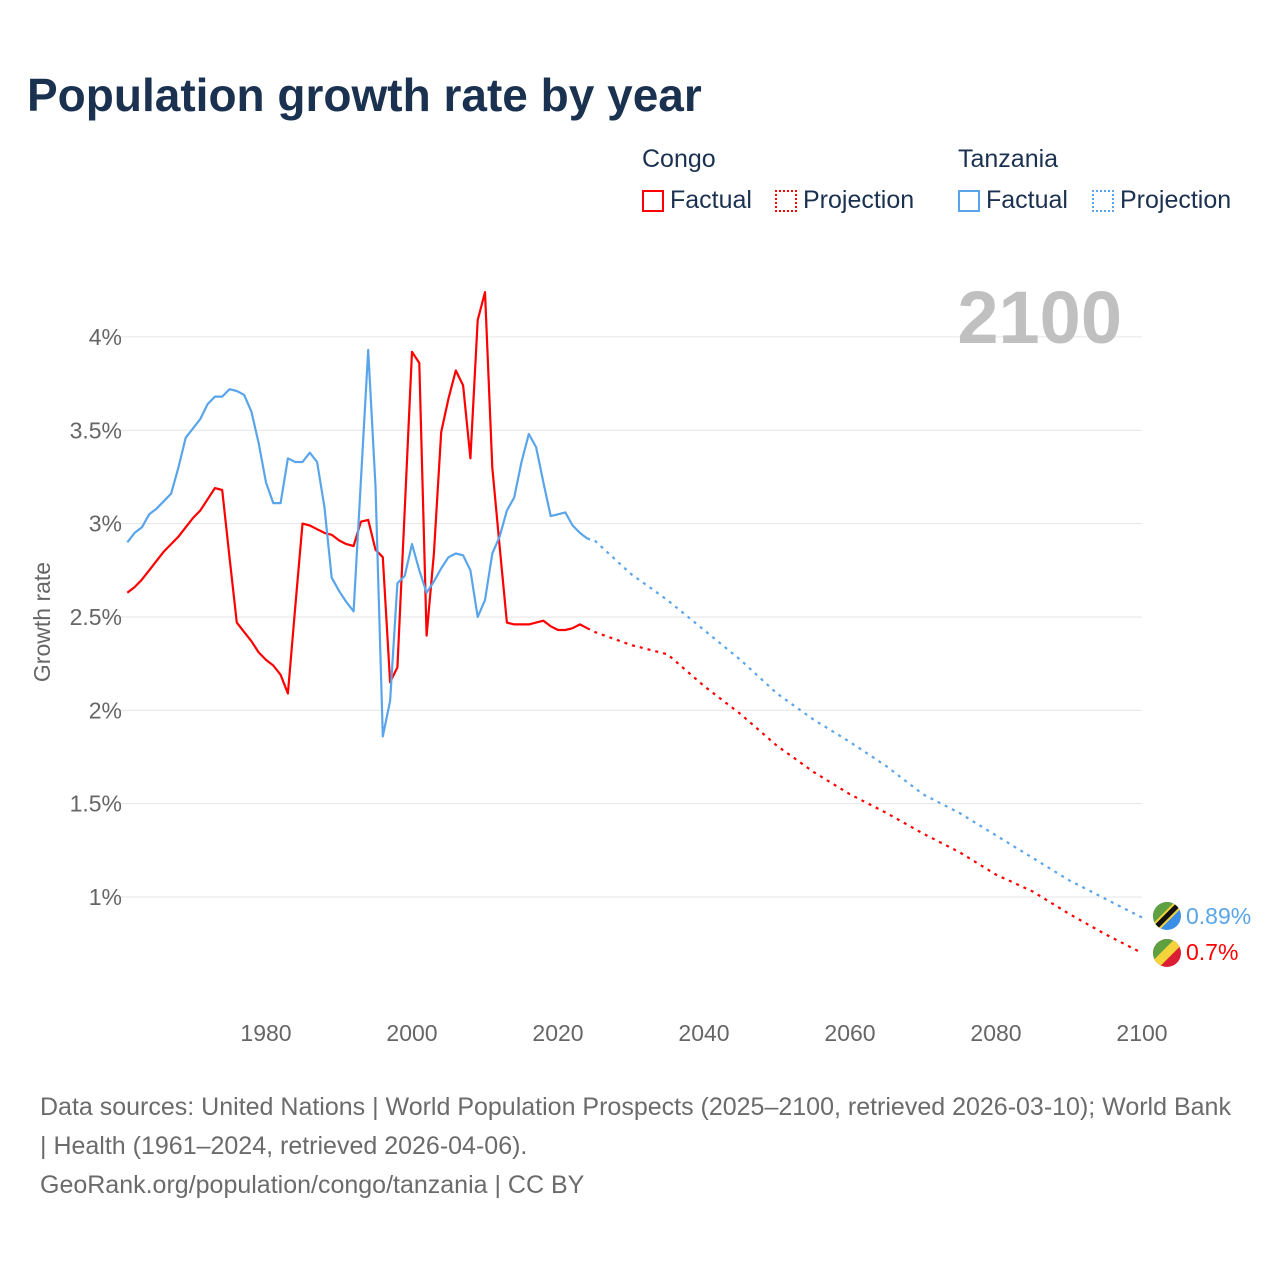  I want to click on congo-factual-line, so click(357, 493).